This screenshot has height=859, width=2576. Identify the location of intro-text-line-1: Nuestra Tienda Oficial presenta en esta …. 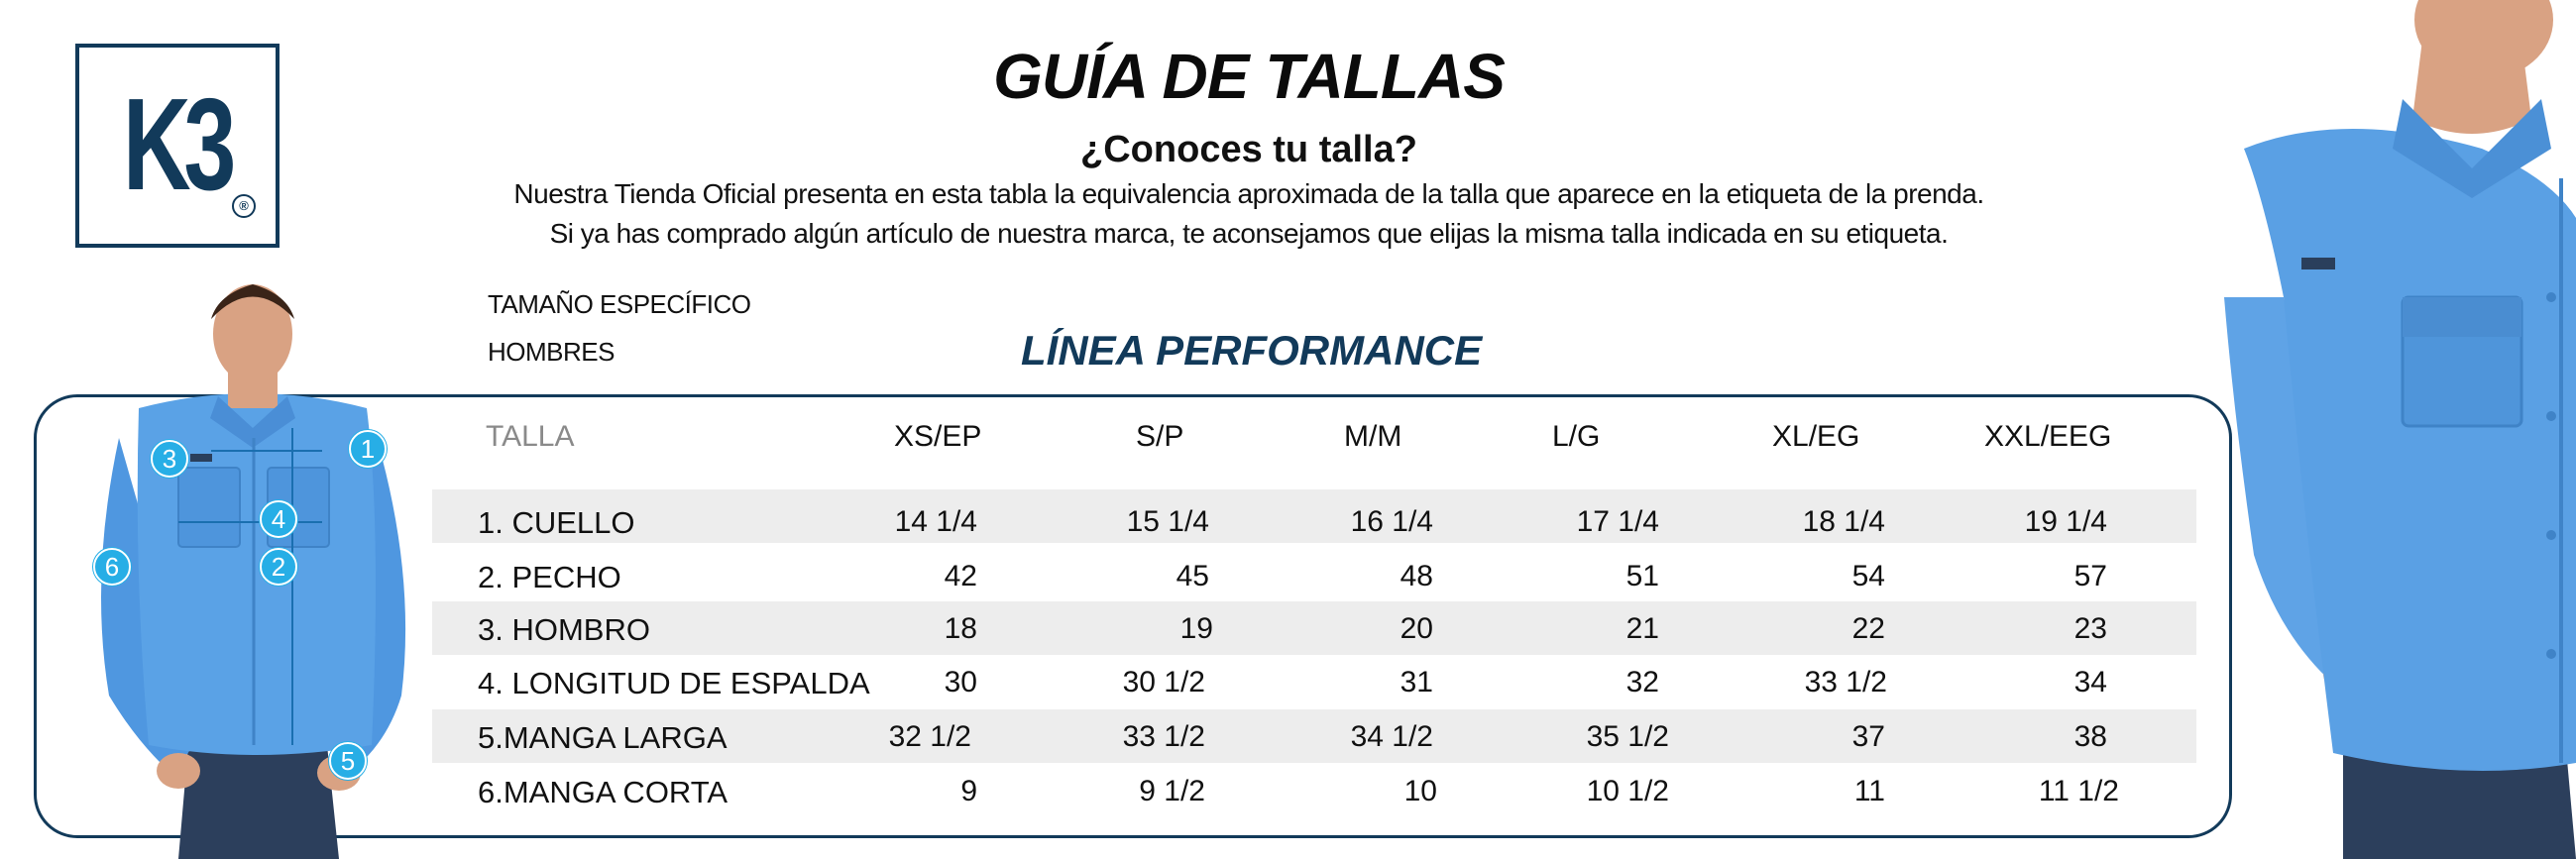
(1248, 194).